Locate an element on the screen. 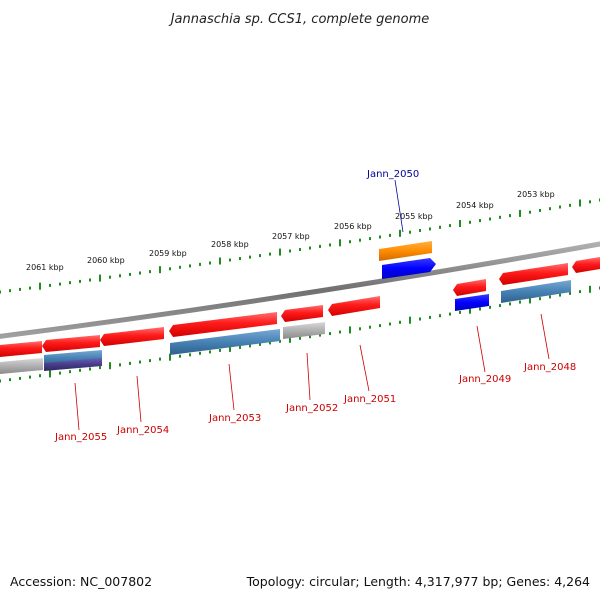  gene-label-jann-2052: Jann_2052 is located at coordinates (311, 408).